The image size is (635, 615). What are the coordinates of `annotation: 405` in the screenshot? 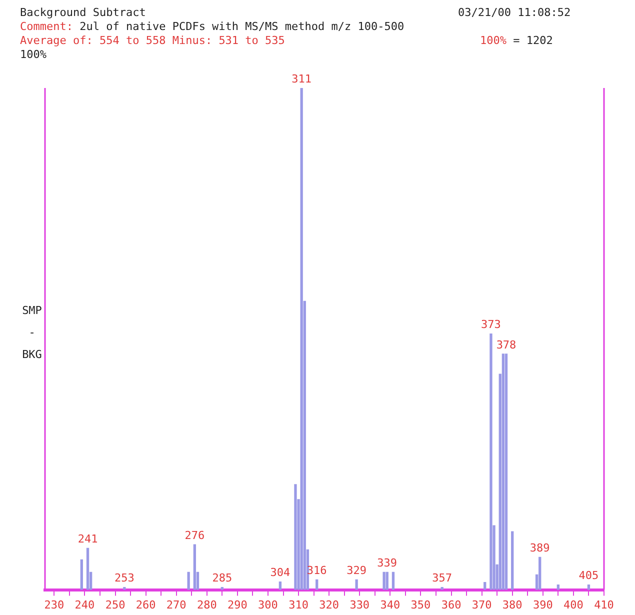 It's located at (588, 575).